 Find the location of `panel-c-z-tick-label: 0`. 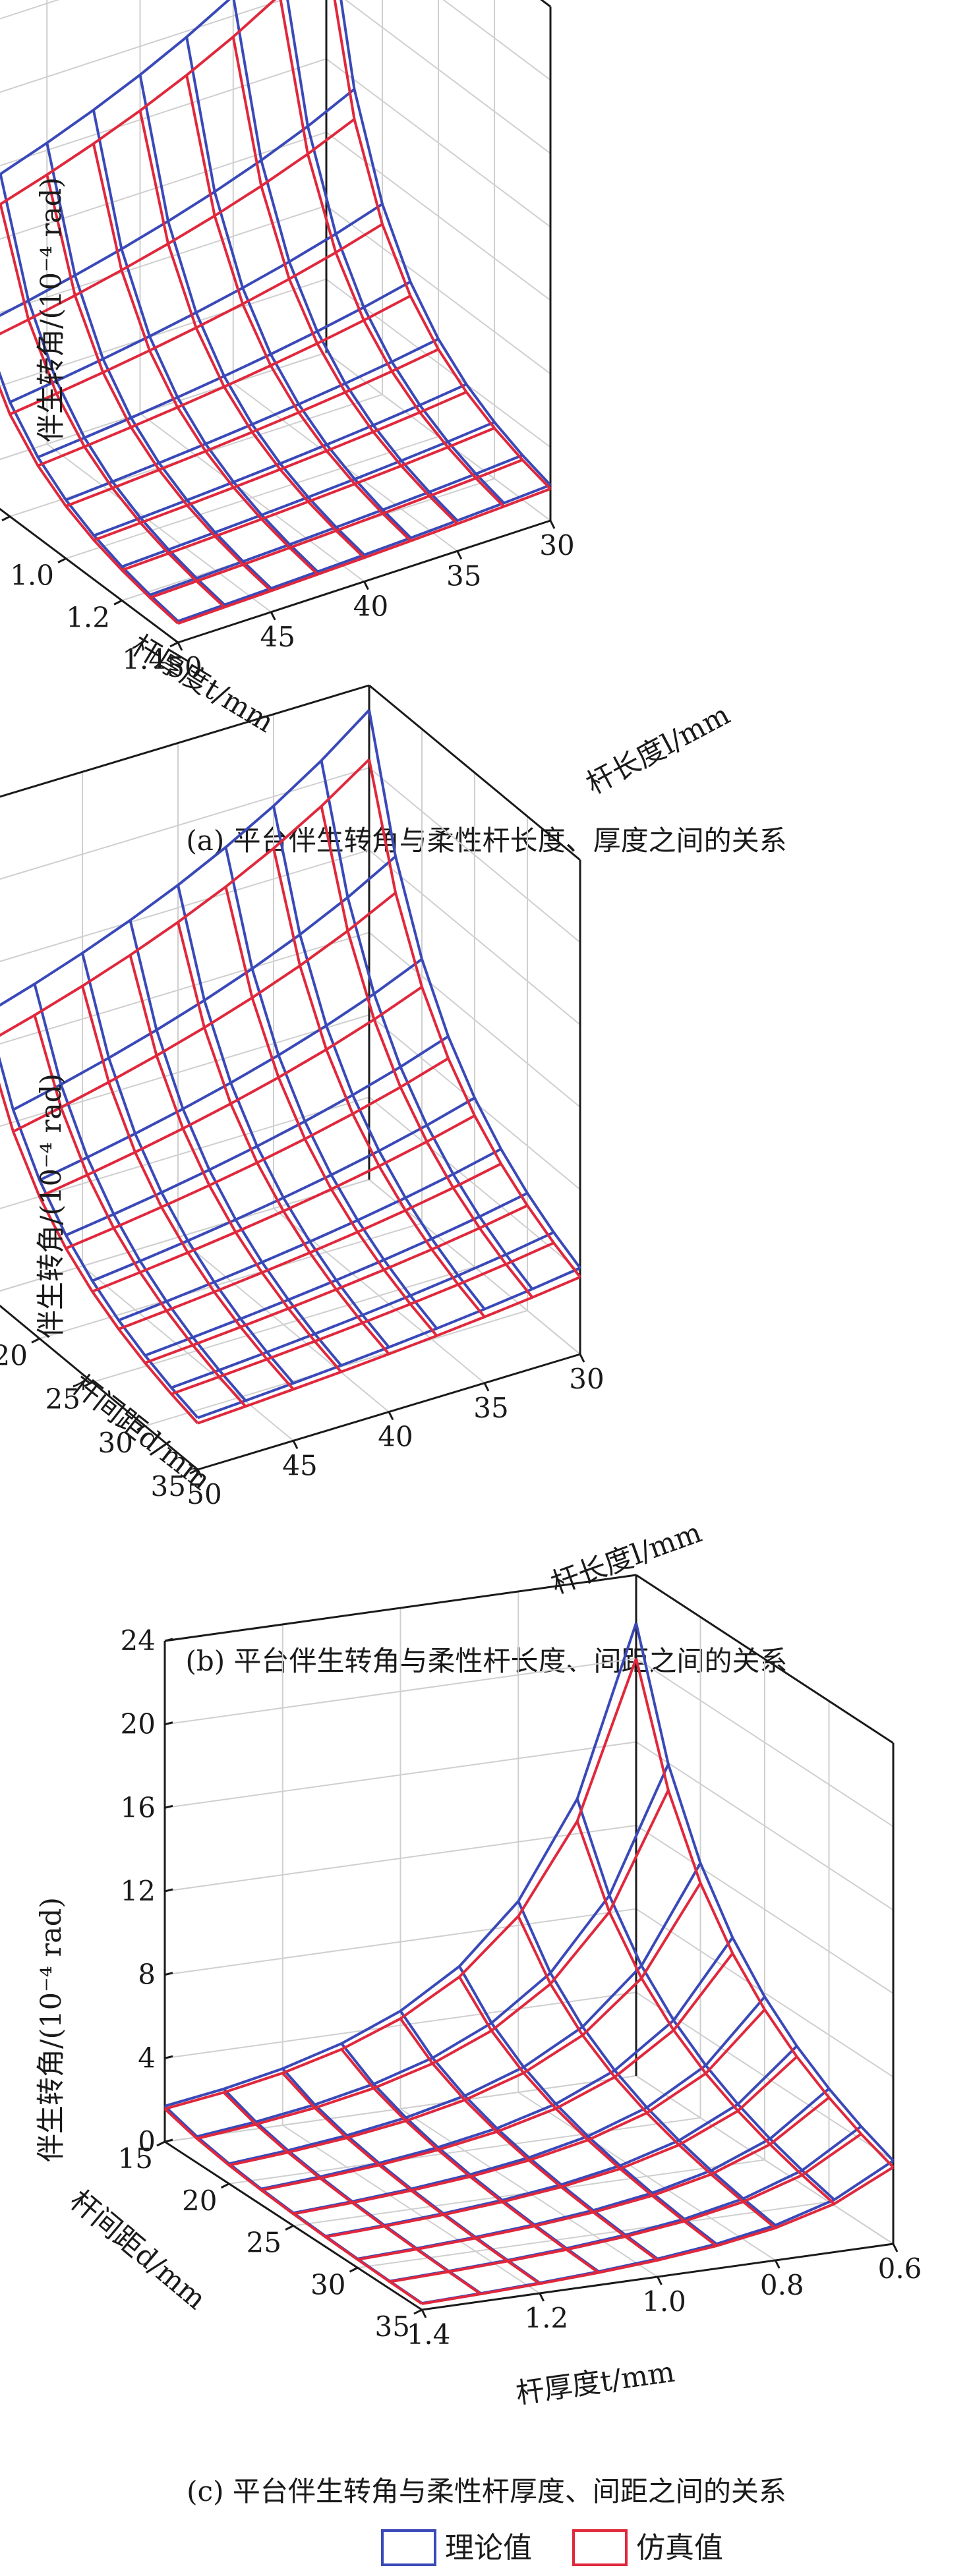

panel-c-z-tick-label: 0 is located at coordinates (147, 2141).